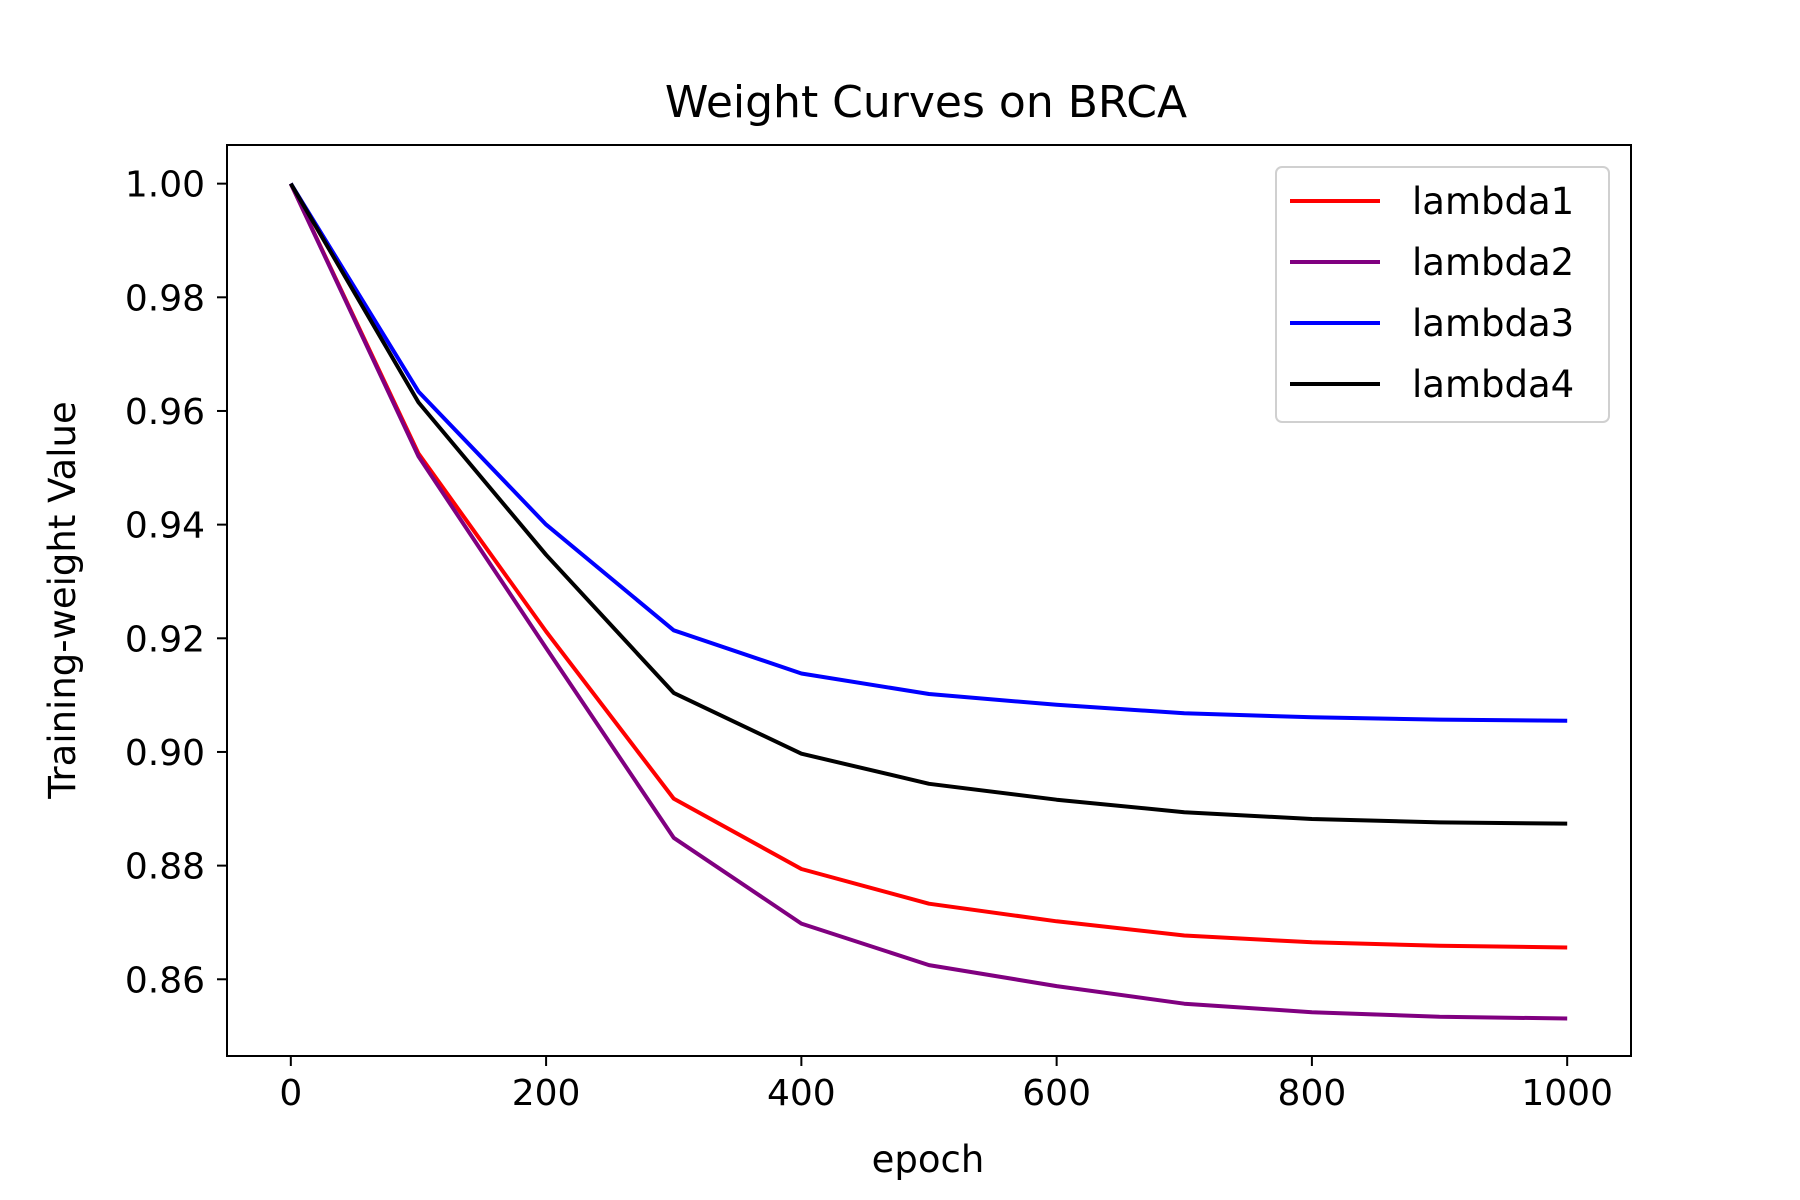  What do you see at coordinates (176, 583) in the screenshot?
I see `y-axis-ticks: 0.86 0.88 0.90 0.92 0.94 0.96 0.98 1.00` at bounding box center [176, 583].